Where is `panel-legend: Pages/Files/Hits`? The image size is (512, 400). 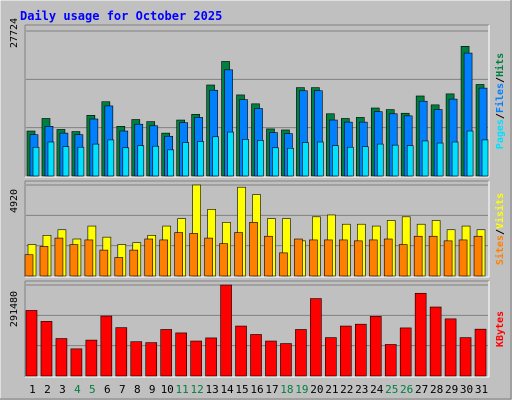
panel-legend: Pages/Files/Hits is located at coordinates (500, 101).